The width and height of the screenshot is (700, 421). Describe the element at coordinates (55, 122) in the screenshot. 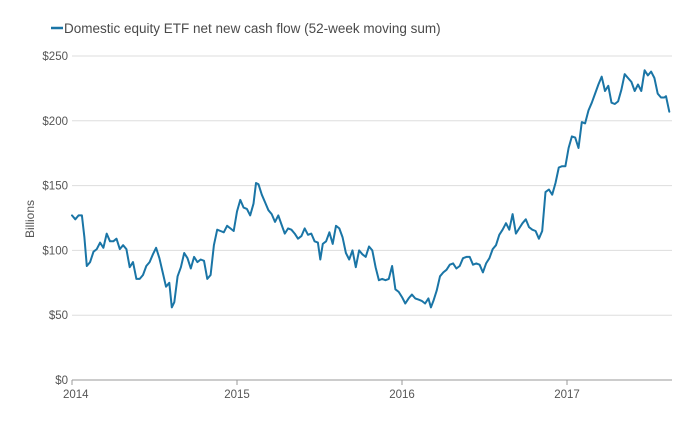

I see `y-tick-label: $200` at that location.